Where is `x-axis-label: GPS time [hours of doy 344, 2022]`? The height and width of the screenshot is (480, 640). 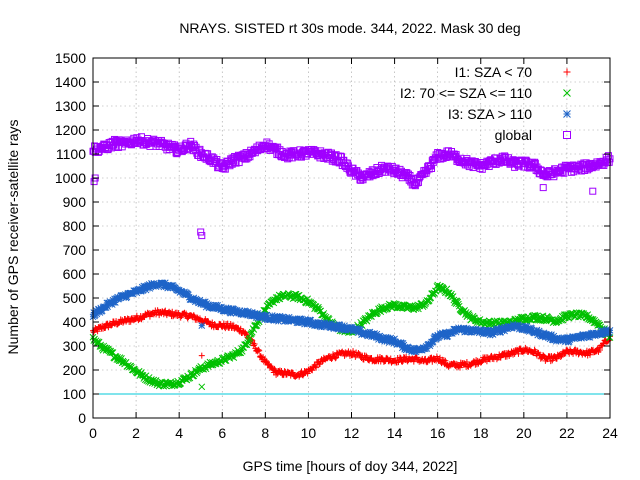
x-axis-label: GPS time [hours of doy 344, 2022] is located at coordinates (350, 466).